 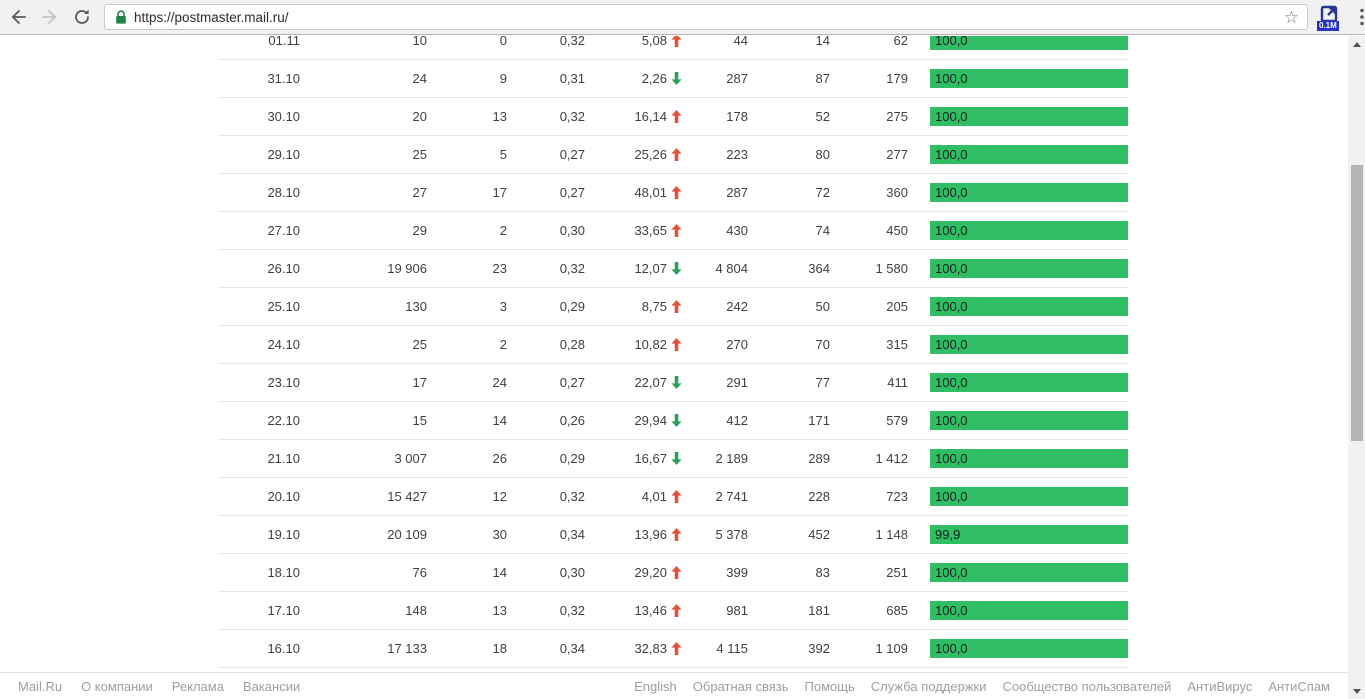 I want to click on cell-trend: 32,83, so click(x=633, y=648).